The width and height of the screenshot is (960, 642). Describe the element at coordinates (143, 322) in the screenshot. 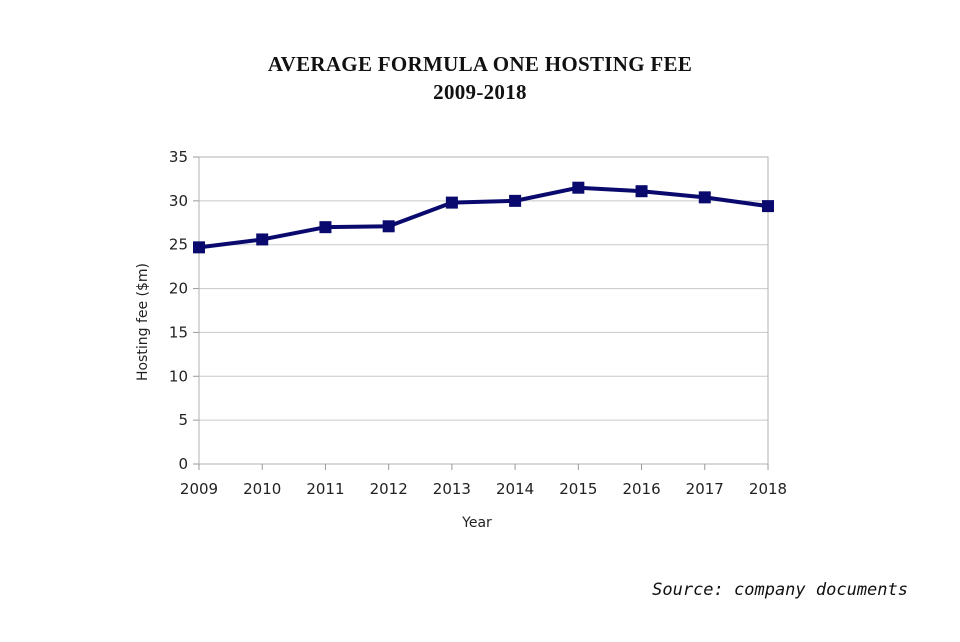

I see `y-axis-label: Hosting fee ($m)` at that location.